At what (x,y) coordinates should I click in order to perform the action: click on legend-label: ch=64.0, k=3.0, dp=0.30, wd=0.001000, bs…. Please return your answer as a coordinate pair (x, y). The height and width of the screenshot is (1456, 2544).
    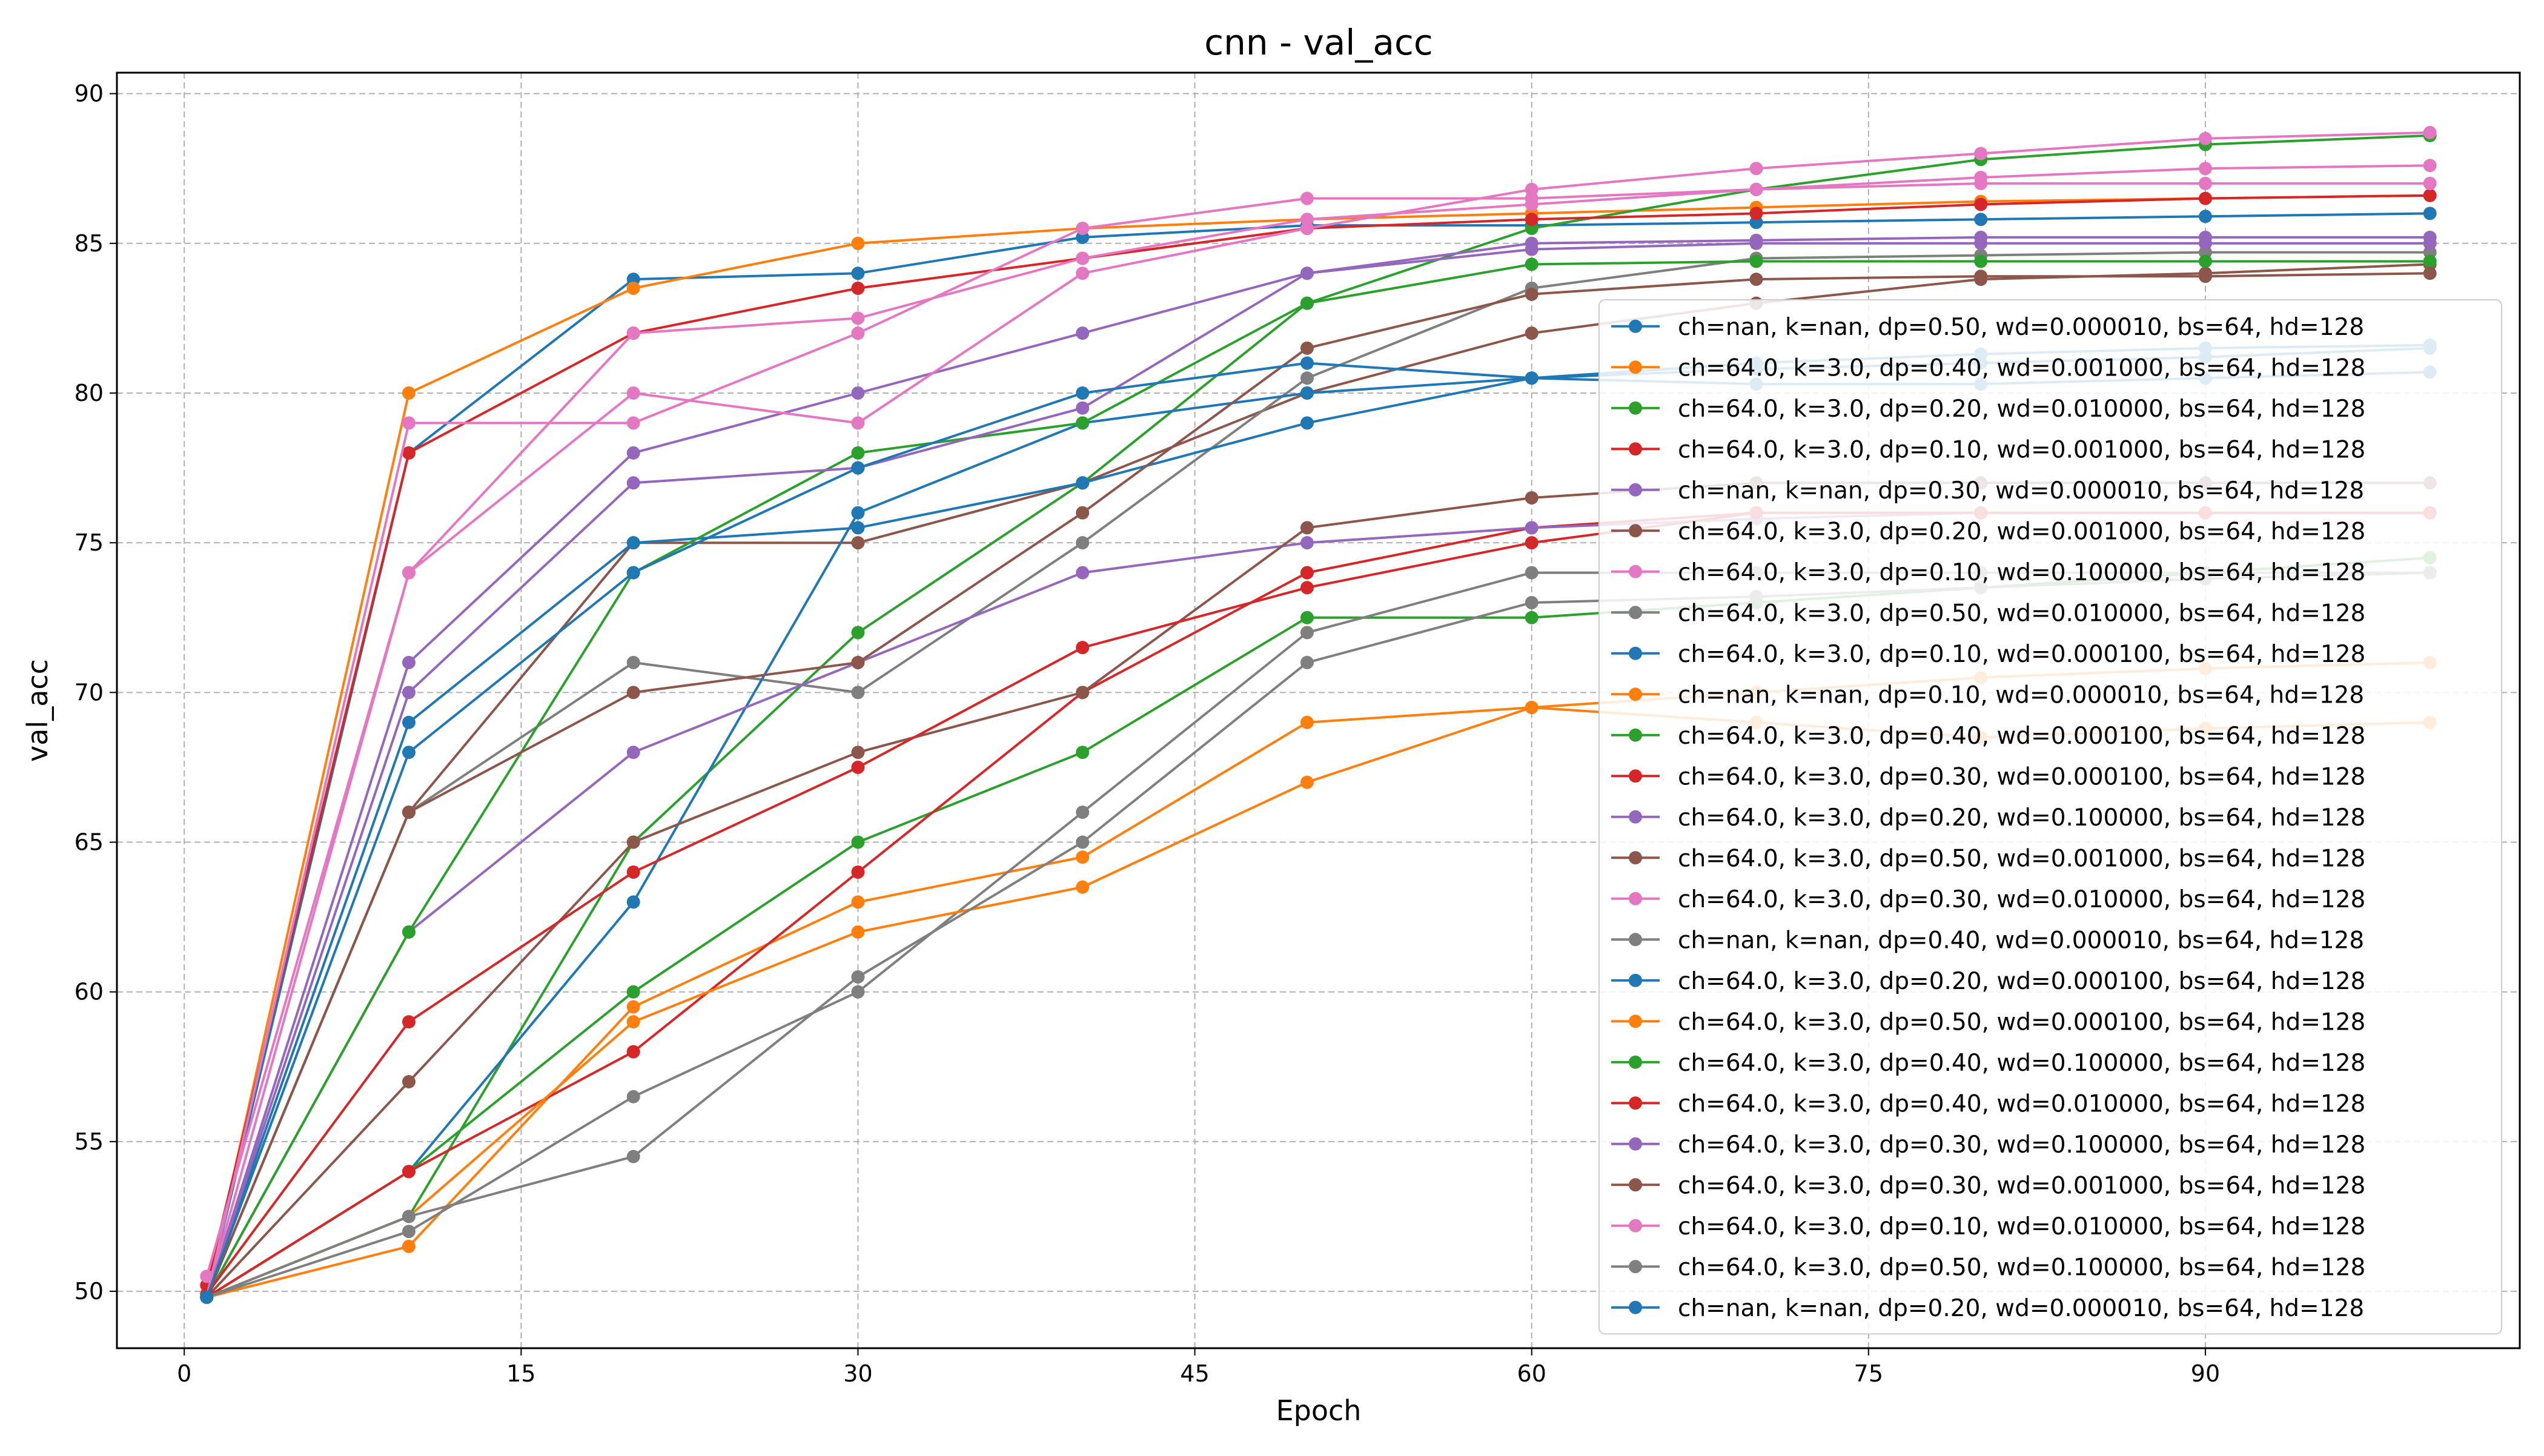
    Looking at the image, I should click on (2021, 1185).